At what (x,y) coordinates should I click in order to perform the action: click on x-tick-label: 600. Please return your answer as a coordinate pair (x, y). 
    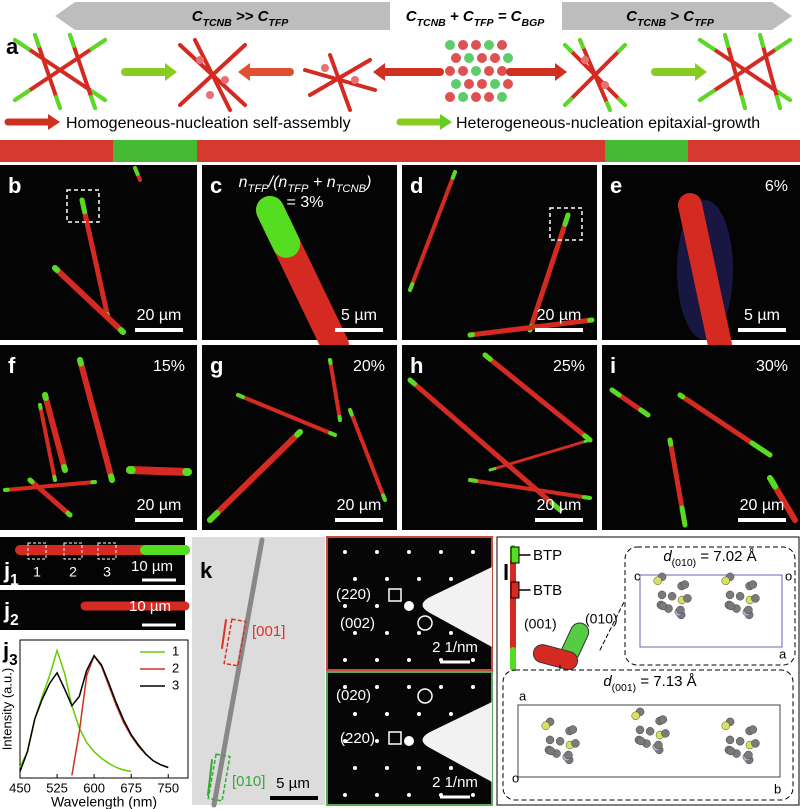
    Looking at the image, I should click on (94, 787).